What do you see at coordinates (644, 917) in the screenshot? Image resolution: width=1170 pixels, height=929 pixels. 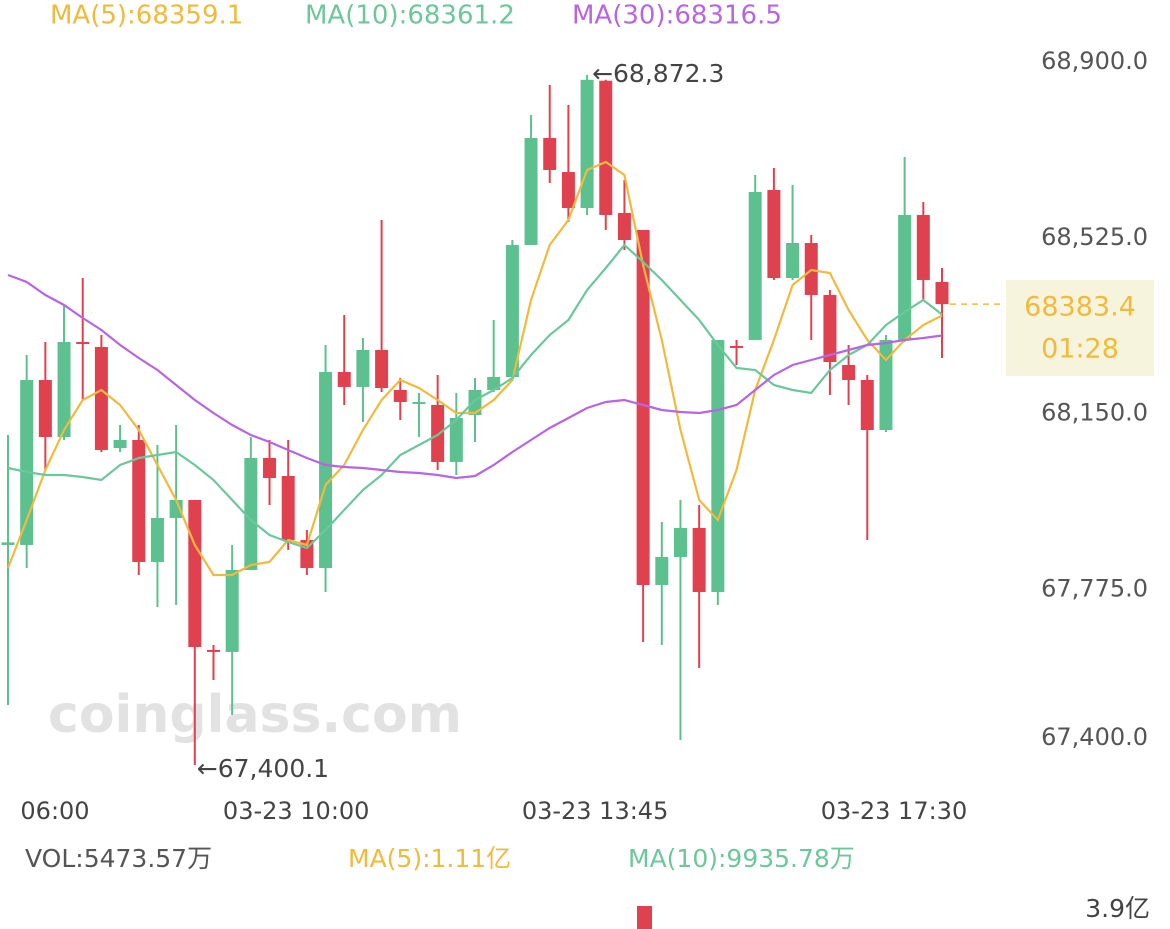 I see `volume-bar` at bounding box center [644, 917].